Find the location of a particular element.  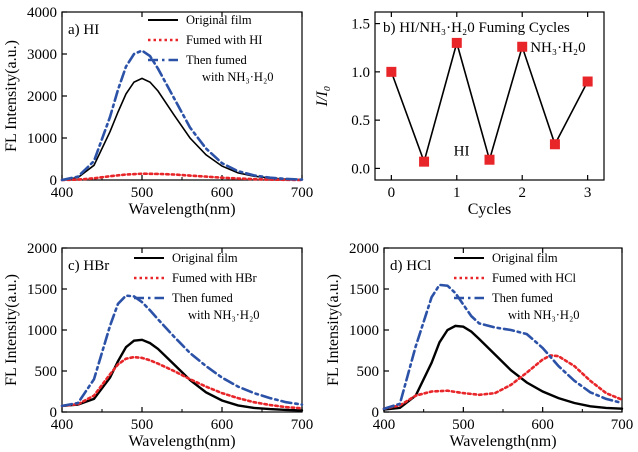

y-tick-label: 0.5 is located at coordinates (360, 121).